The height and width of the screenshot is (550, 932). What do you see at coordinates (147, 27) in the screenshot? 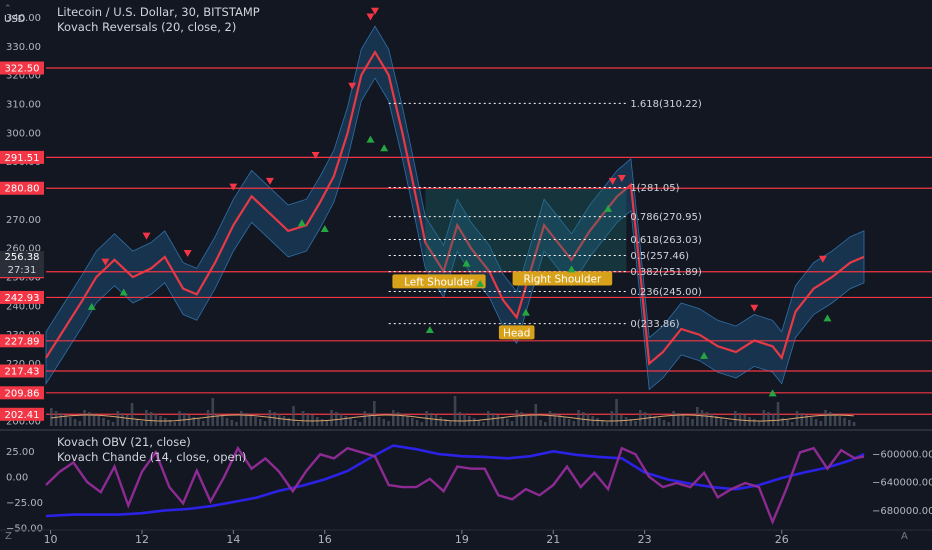
I see `indicator-legend-reversals: Kovach Reversals (20, close, 2)` at bounding box center [147, 27].